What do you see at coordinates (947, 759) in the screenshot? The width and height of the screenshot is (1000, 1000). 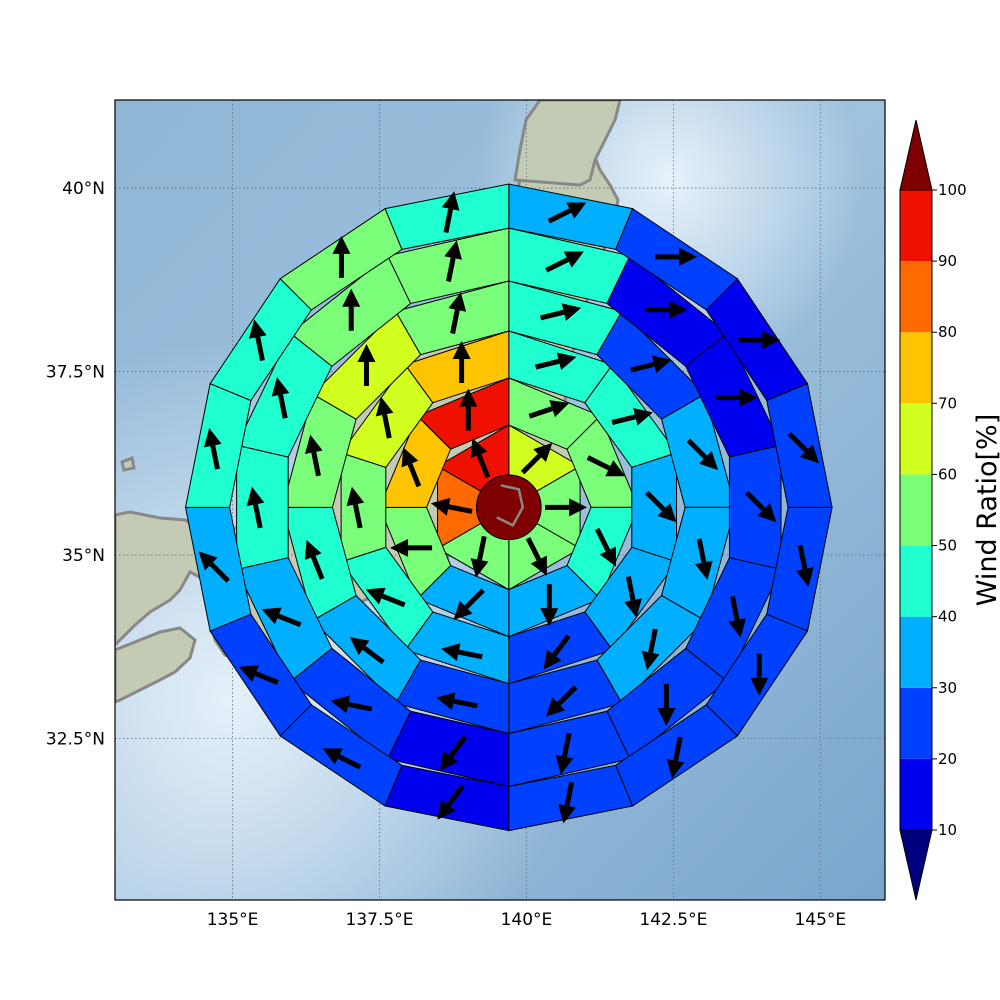 I see `colorbar-tick-label: 20` at bounding box center [947, 759].